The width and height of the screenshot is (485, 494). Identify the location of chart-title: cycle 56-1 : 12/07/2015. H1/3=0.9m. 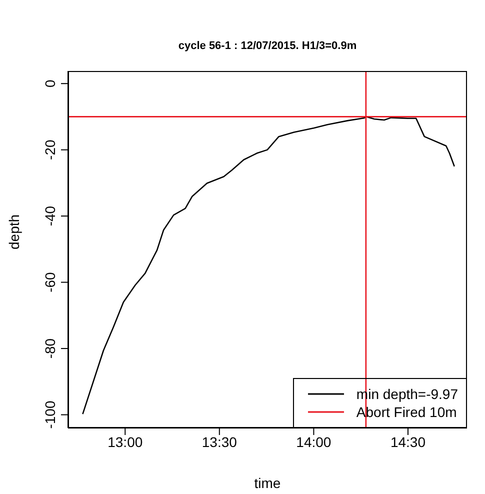
(267, 46).